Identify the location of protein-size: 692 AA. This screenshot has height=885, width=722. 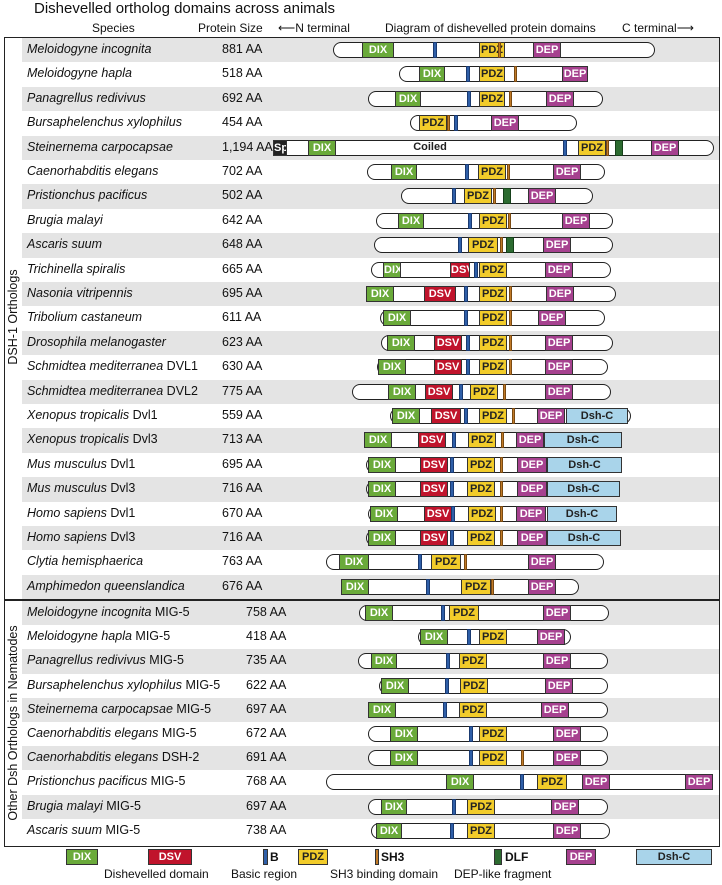
(242, 97).